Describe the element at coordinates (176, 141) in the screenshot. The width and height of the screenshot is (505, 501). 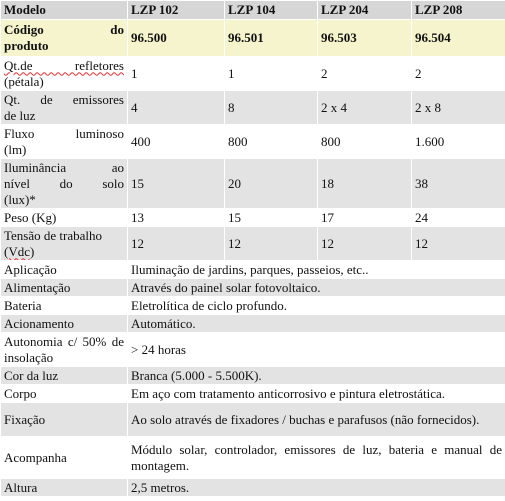
I see `spec-value: 400` at that location.